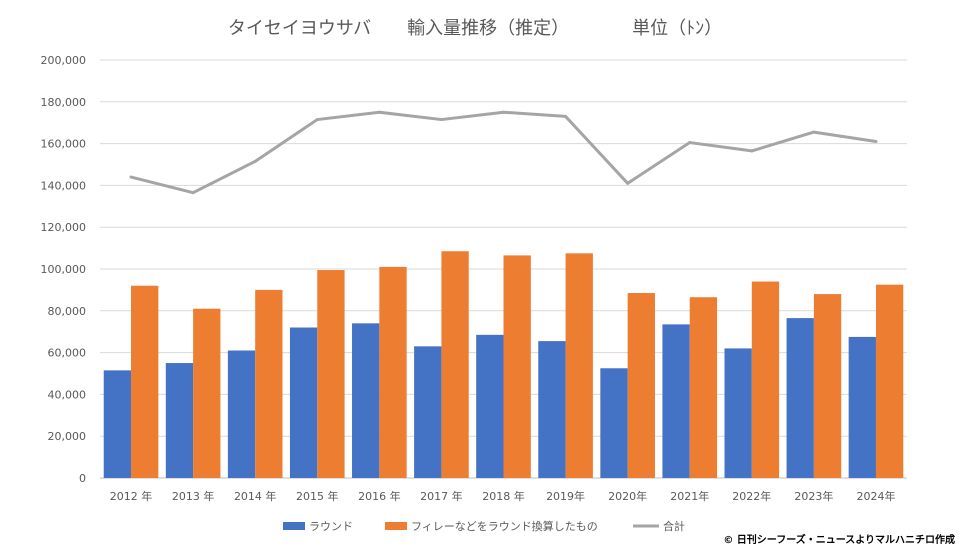 This screenshot has height=550, width=960. What do you see at coordinates (751, 496) in the screenshot?
I see `x-tick-label: 2022年` at bounding box center [751, 496].